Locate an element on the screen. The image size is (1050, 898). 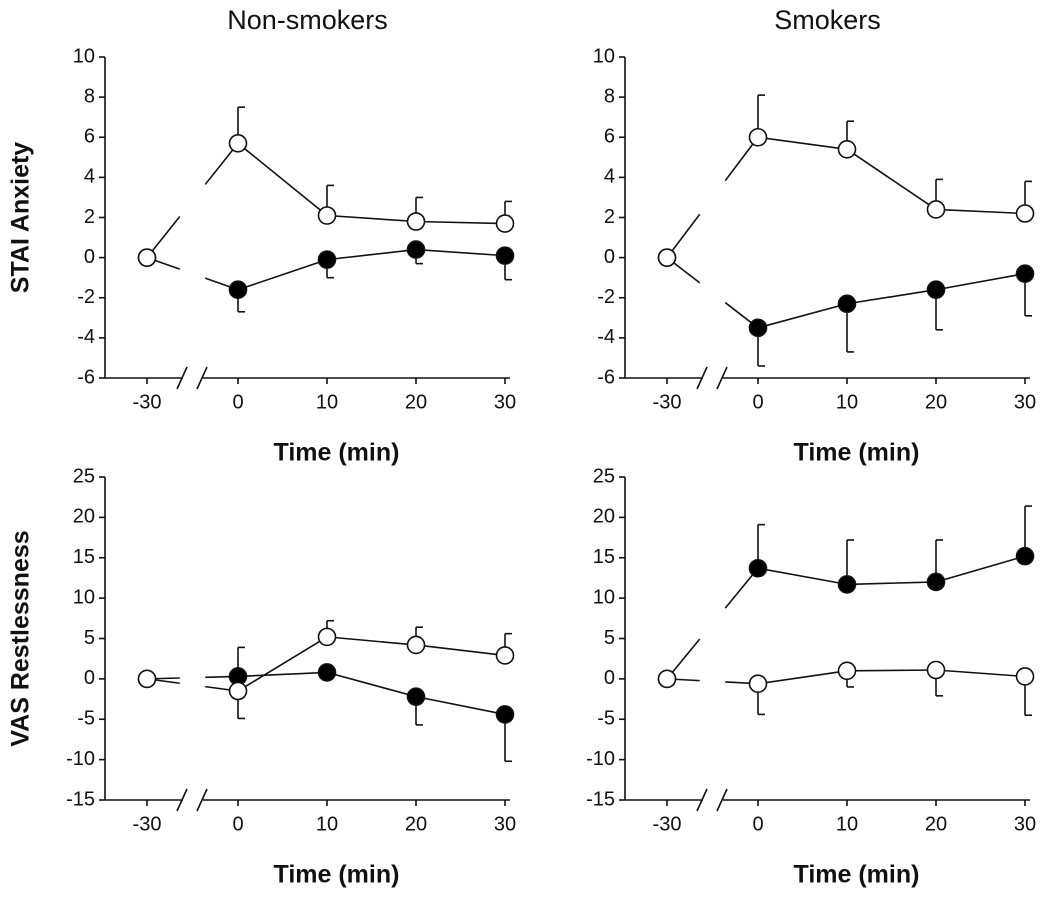
panel-title: Non-smokers is located at coordinates (307, 20).